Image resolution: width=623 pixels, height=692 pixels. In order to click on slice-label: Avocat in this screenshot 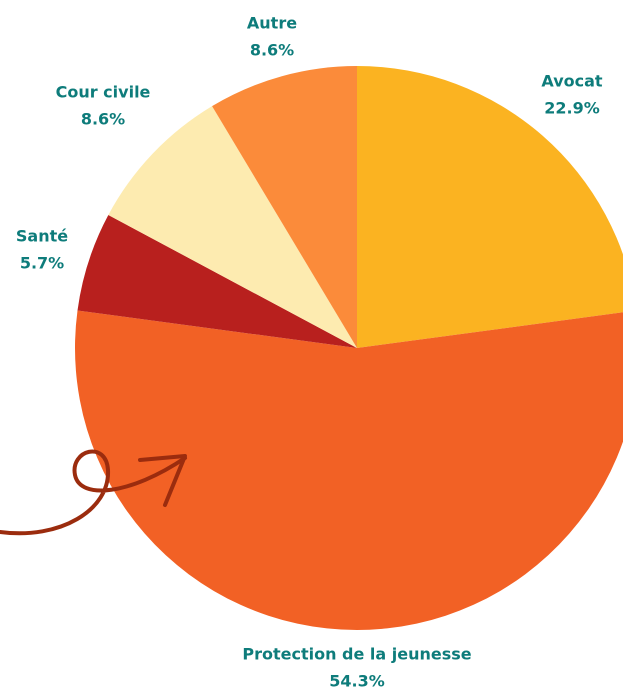, I will do `click(572, 81)`.